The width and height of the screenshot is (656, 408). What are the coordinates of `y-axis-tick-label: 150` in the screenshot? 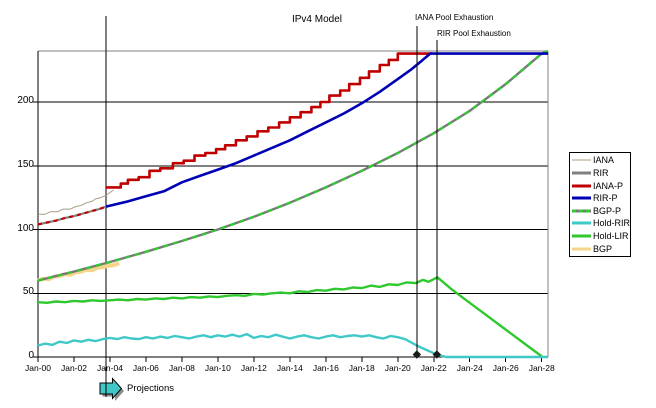 It's located at (25, 164).